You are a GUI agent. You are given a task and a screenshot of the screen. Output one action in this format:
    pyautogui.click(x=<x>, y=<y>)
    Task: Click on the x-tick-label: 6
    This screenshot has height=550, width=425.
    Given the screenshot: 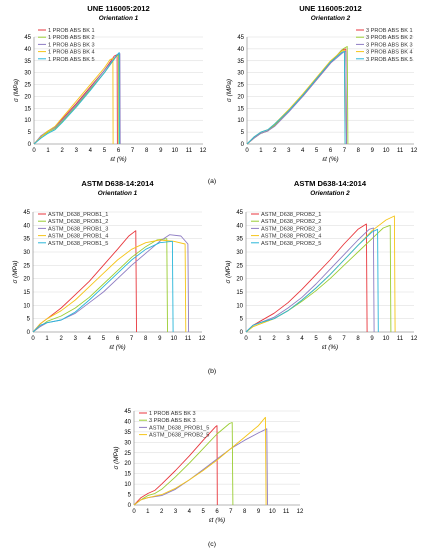 What is the action you would take?
    pyautogui.click(x=331, y=151)
    